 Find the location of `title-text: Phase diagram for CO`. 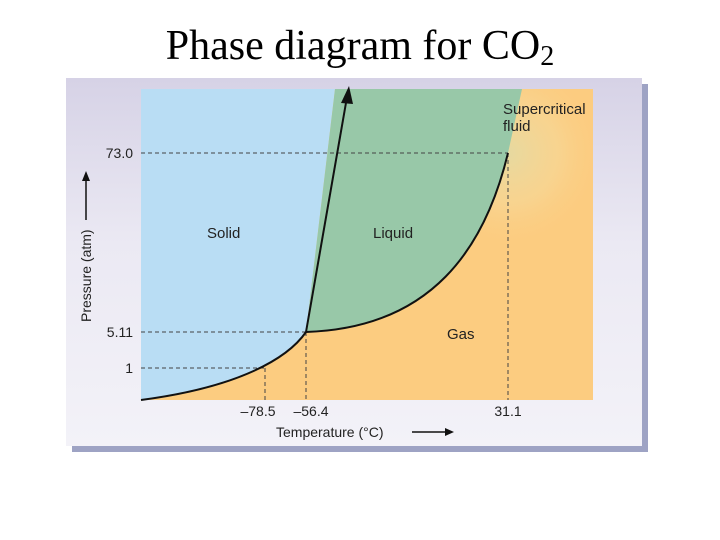

title-text: Phase diagram for CO is located at coordinates (353, 46).